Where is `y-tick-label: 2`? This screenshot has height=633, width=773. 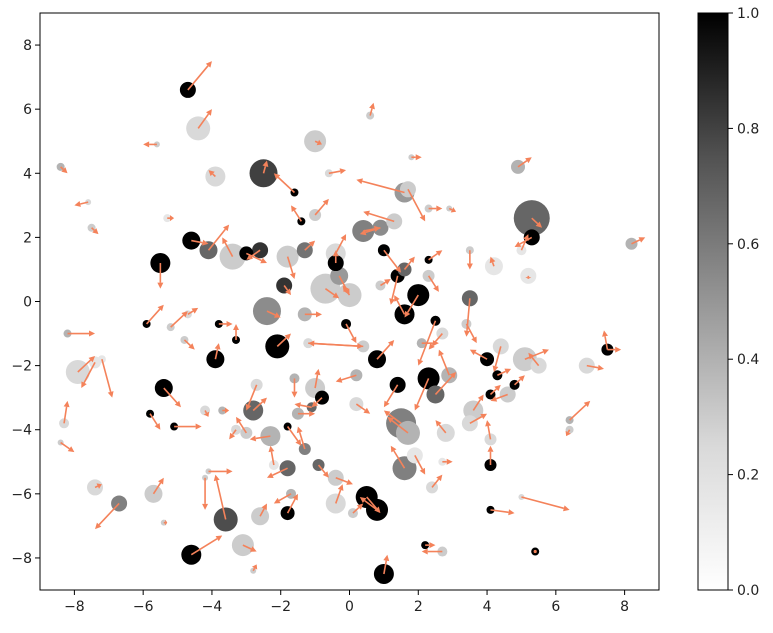 y-tick-label: 2 is located at coordinates (27, 238).